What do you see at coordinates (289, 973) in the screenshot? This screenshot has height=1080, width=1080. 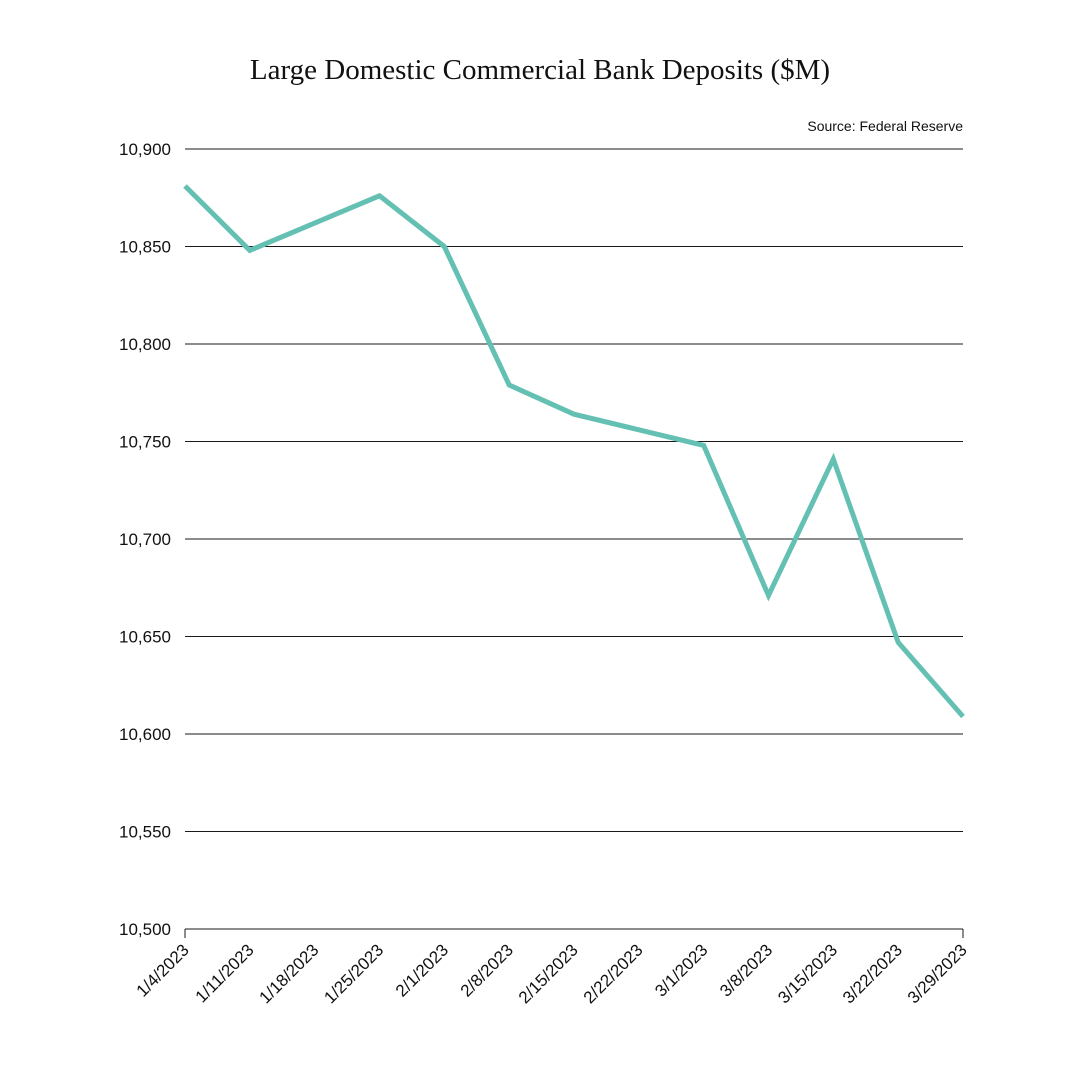 I see `x-tick-label: 1/18/2023` at bounding box center [289, 973].